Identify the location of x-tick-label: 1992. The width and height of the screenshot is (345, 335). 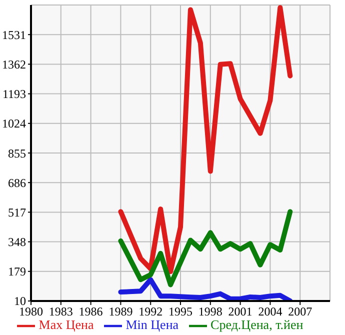
(150, 311).